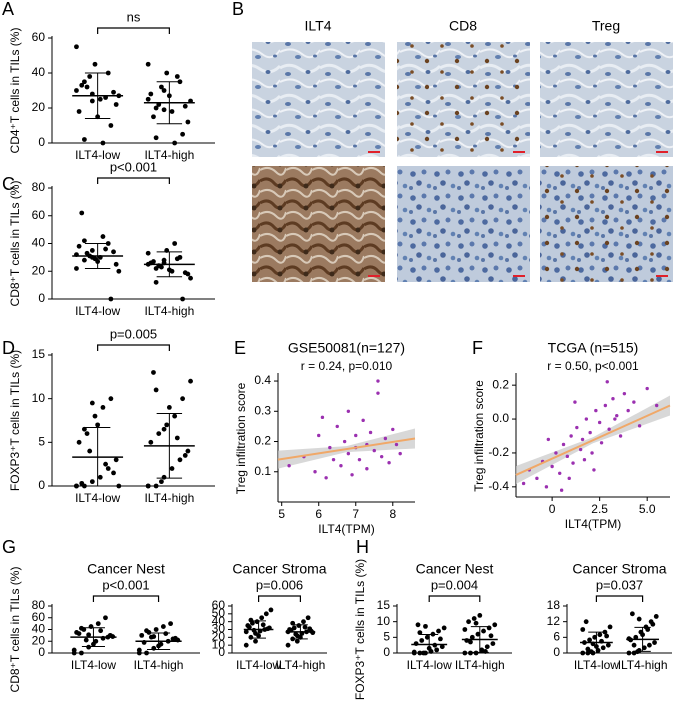  Describe the element at coordinates (15, 91) in the screenshot. I see `y-axis-label: CD4⁺T cells in TILs (%)` at that location.